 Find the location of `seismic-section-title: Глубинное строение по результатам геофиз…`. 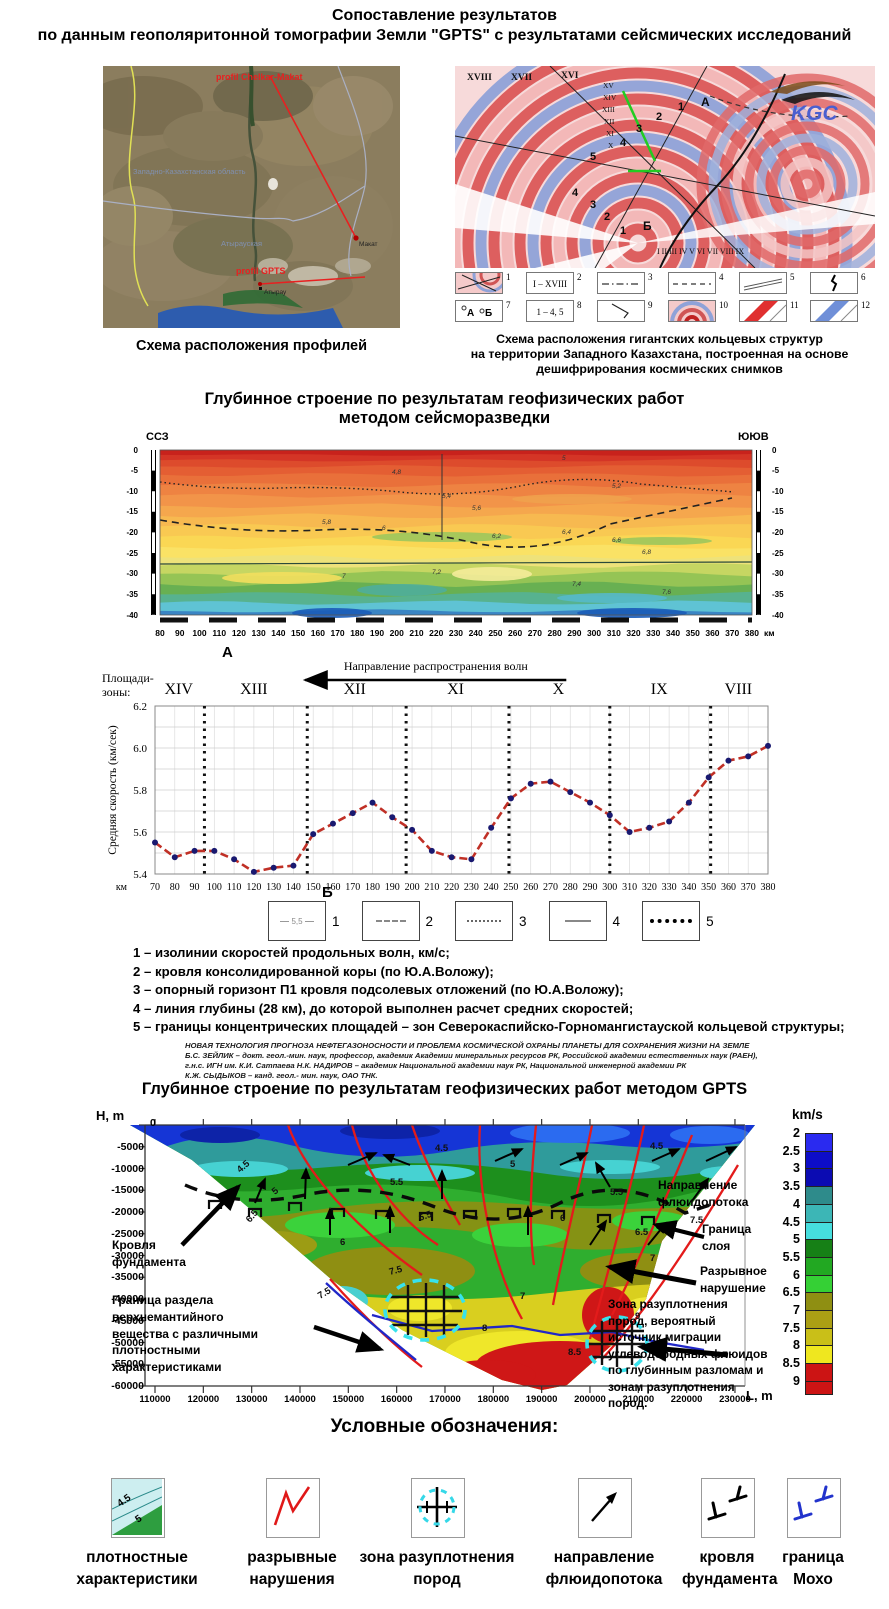

seismic-section-title: Глубинное строение по результатам геофиз… is located at coordinates (444, 409).